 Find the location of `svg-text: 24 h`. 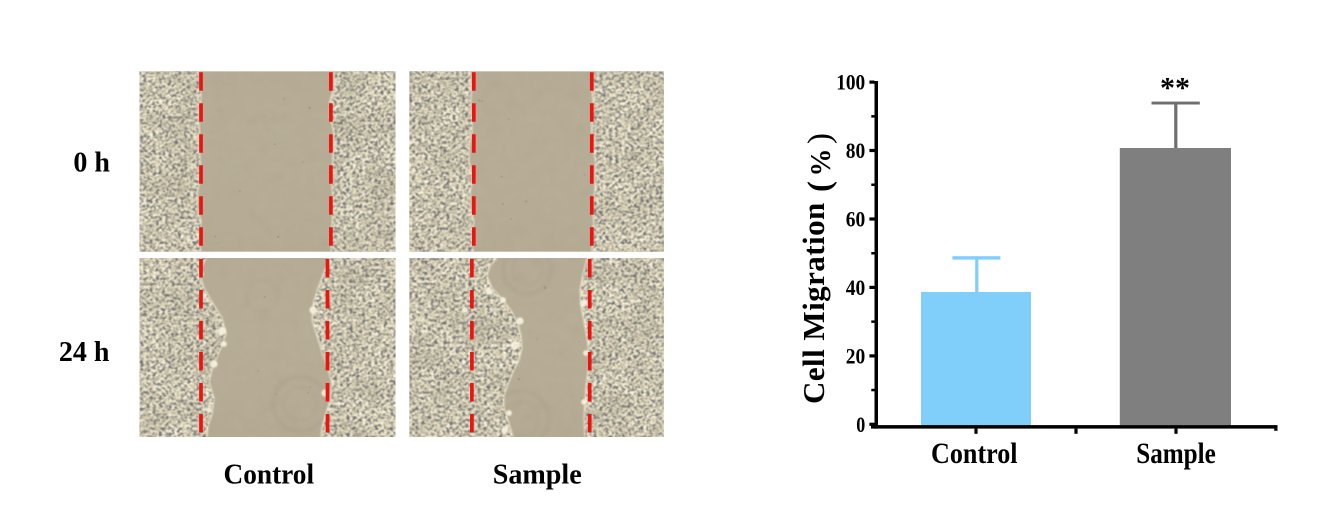

svg-text: 24 h is located at coordinates (84, 352).